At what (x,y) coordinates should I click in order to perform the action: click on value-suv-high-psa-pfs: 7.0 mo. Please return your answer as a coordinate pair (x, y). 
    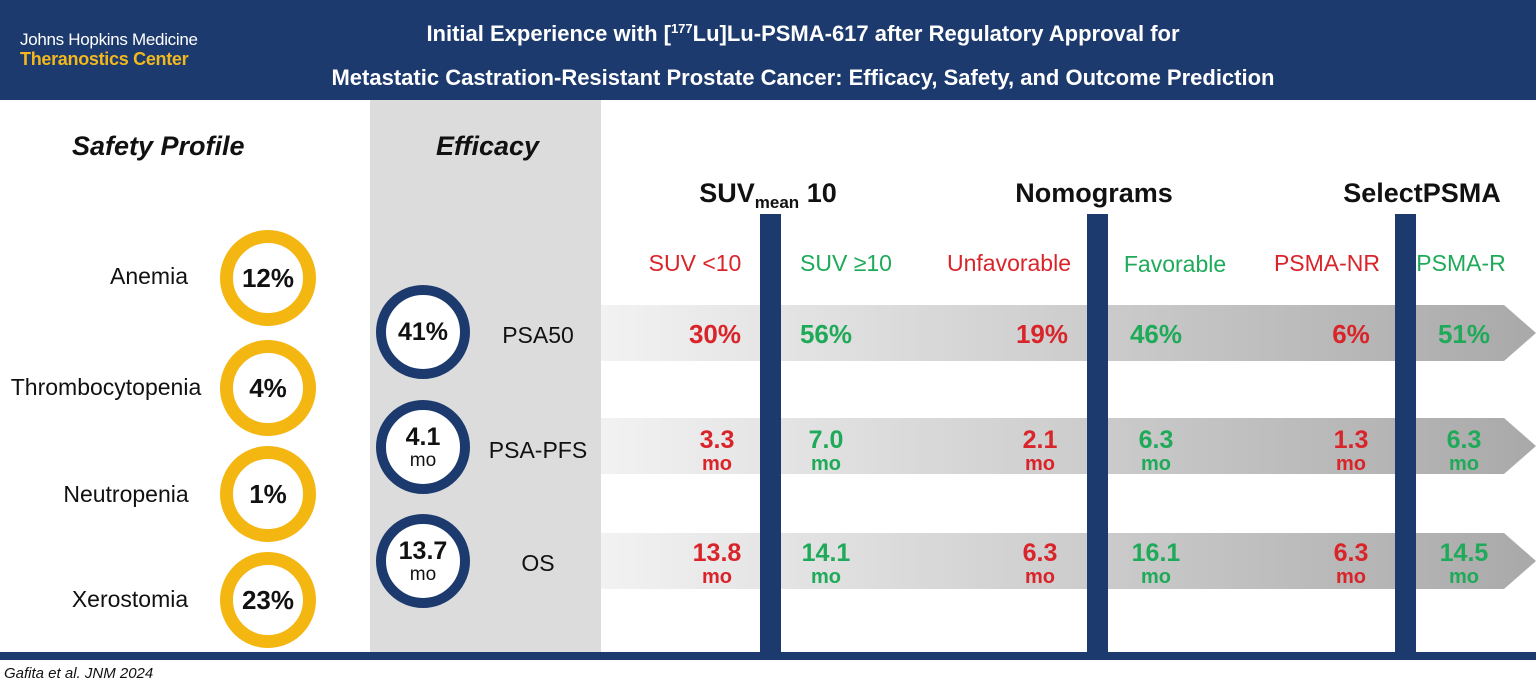
    Looking at the image, I should click on (826, 450).